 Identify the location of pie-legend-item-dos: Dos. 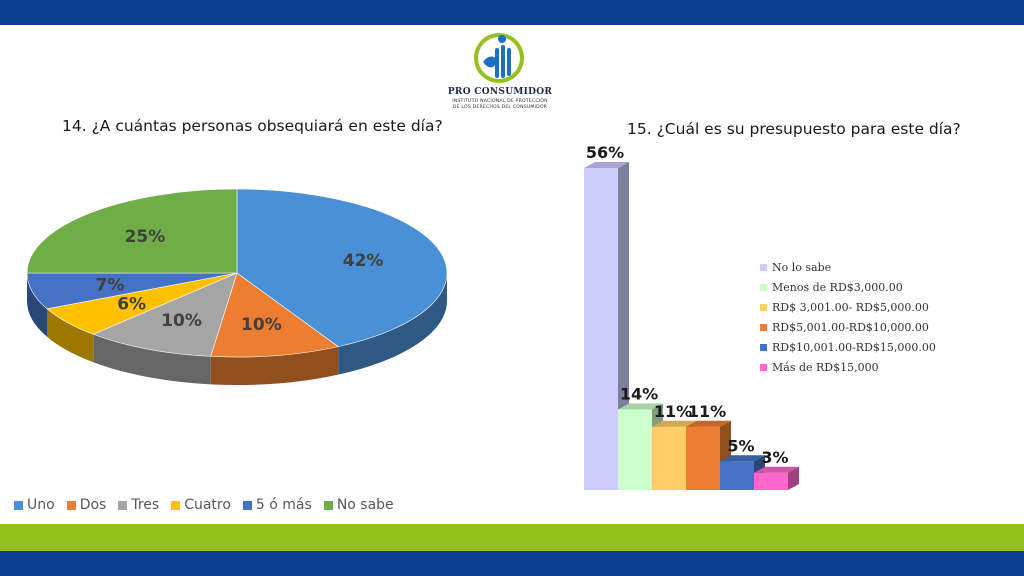
(86, 505).